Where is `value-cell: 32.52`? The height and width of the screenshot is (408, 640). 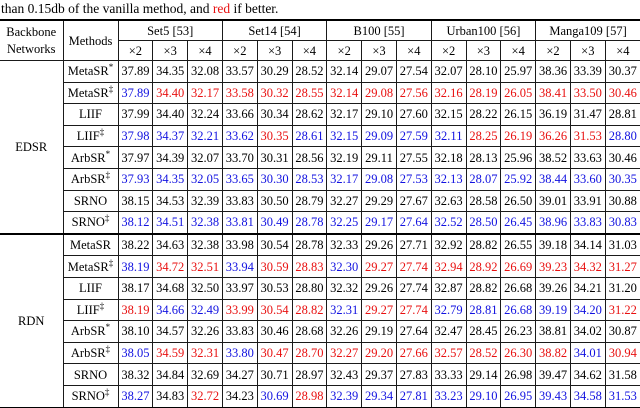 value-cell: 32.52 is located at coordinates (448, 223).